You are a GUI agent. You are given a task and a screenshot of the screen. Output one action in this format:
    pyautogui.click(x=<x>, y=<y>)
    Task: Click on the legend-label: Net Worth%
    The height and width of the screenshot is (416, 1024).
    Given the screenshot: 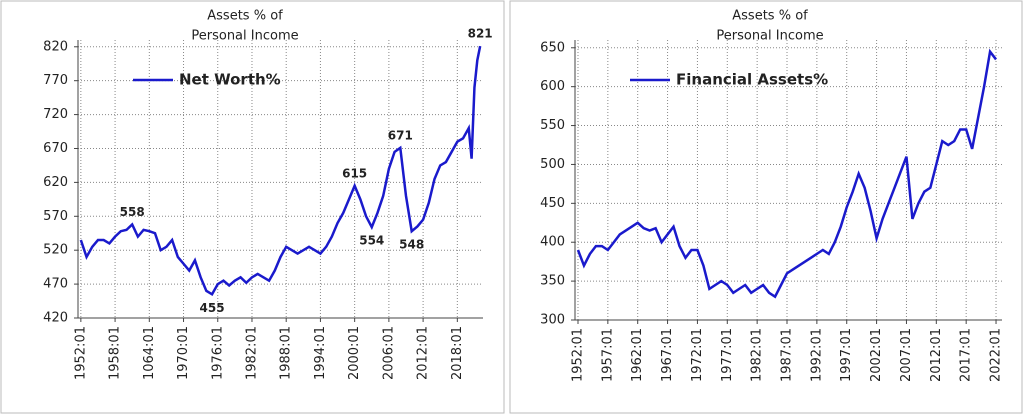 What is the action you would take?
    pyautogui.click(x=230, y=80)
    